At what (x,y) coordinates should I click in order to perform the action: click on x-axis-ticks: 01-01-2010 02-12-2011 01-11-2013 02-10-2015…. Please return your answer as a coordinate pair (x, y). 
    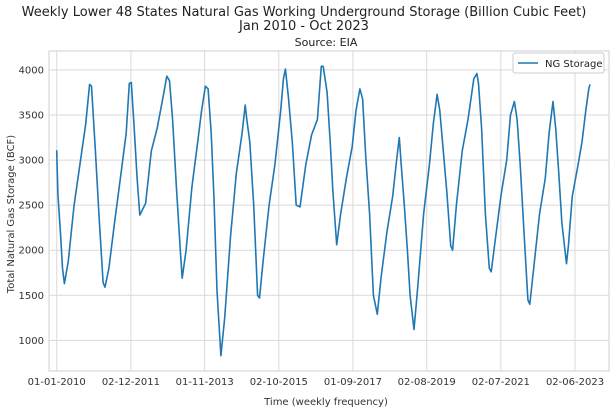
    Looking at the image, I should click on (316, 382).